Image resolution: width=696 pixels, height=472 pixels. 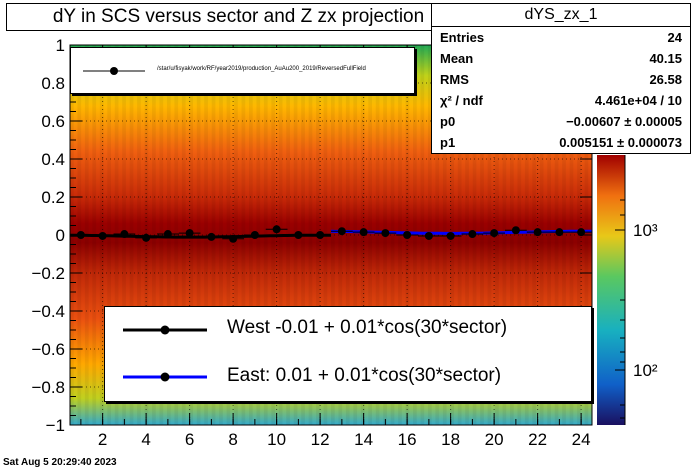 What do you see at coordinates (561, 58) in the screenshot?
I see `stats-row-mean: Mean 40.15` at bounding box center [561, 58].